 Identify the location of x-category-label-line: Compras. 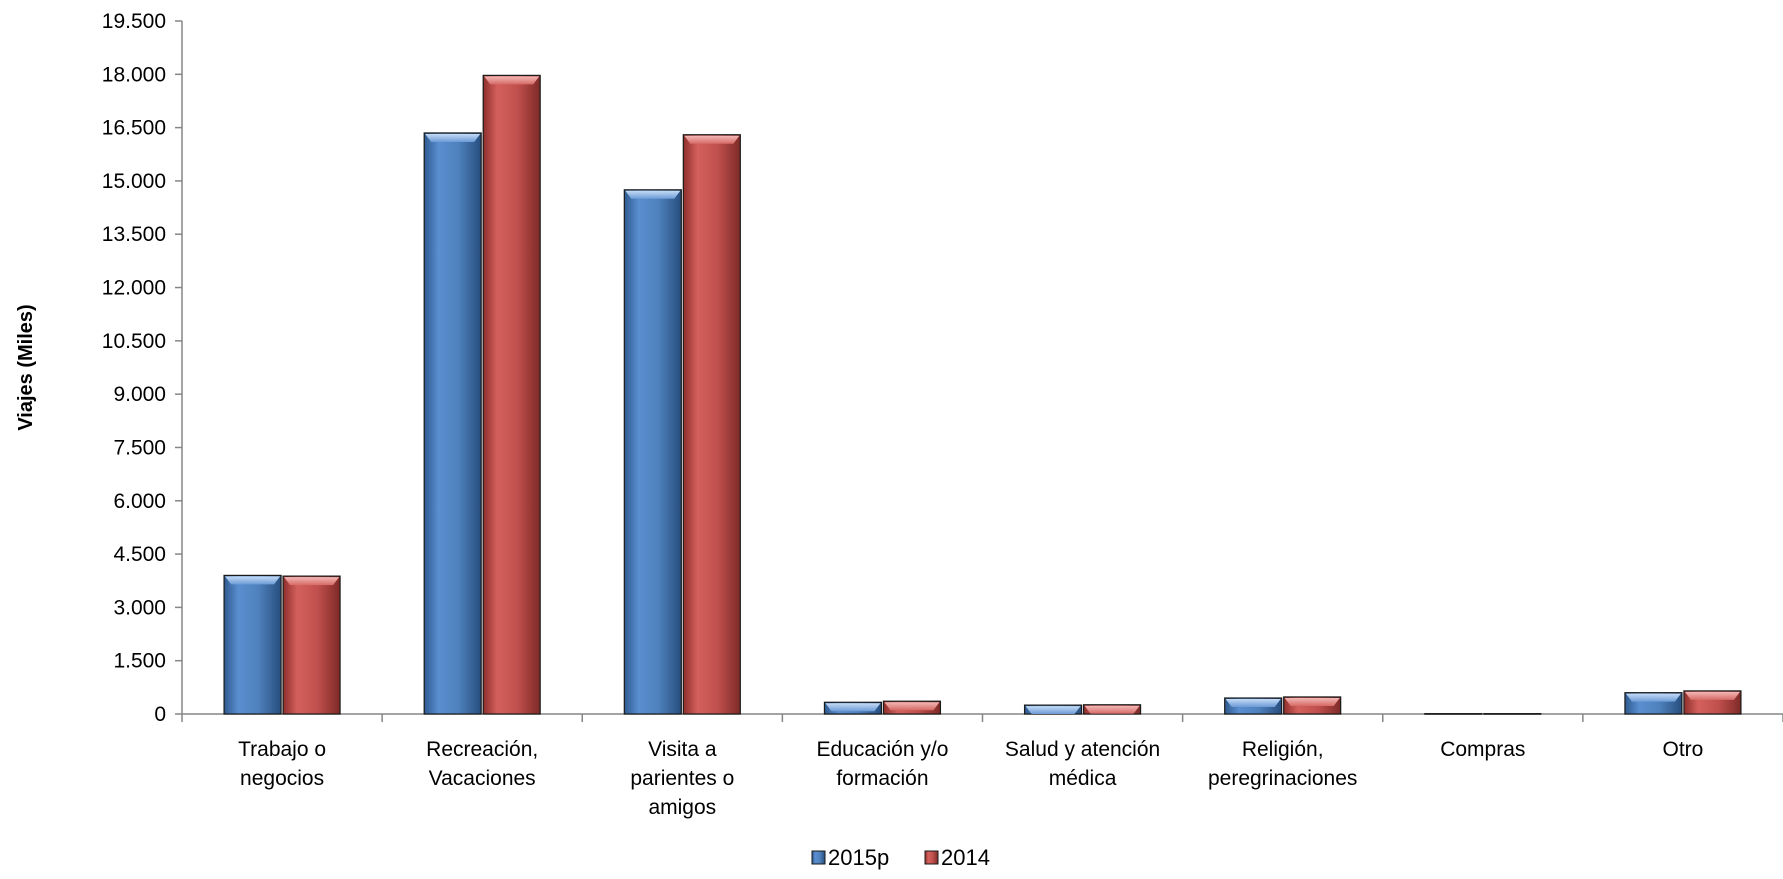
(1482, 749).